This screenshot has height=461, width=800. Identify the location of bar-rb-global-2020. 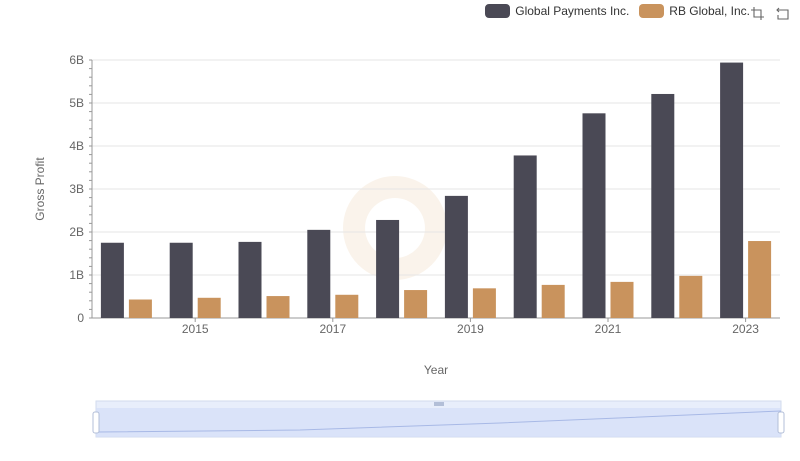
(553, 301).